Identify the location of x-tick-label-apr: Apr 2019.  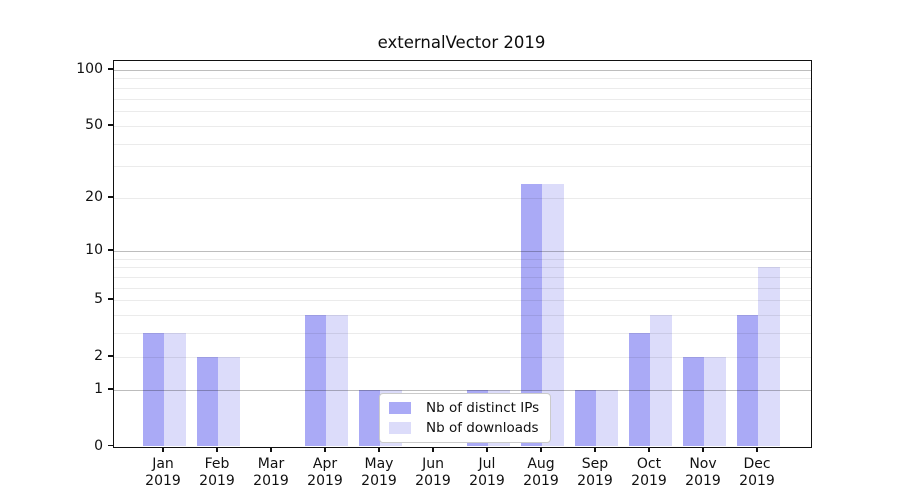
(325, 472).